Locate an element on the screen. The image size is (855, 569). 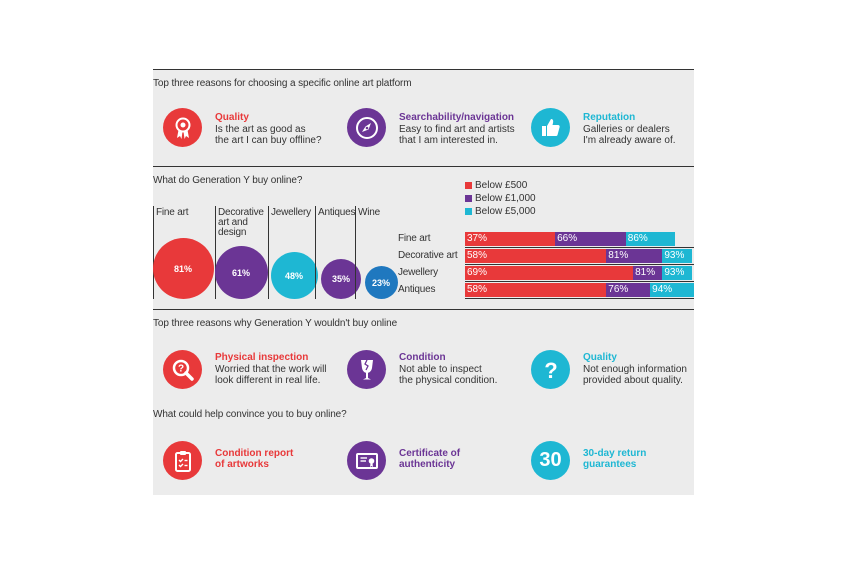
legend-label: Below £500 is located at coordinates (501, 185).